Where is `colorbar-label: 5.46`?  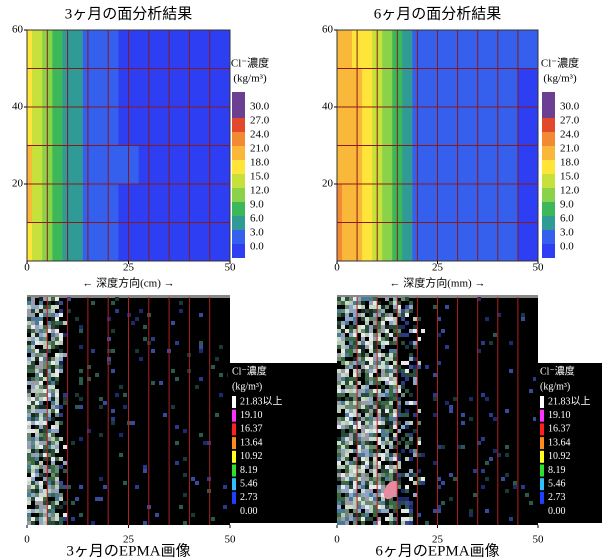 colorbar-label: 5.46 is located at coordinates (557, 483).